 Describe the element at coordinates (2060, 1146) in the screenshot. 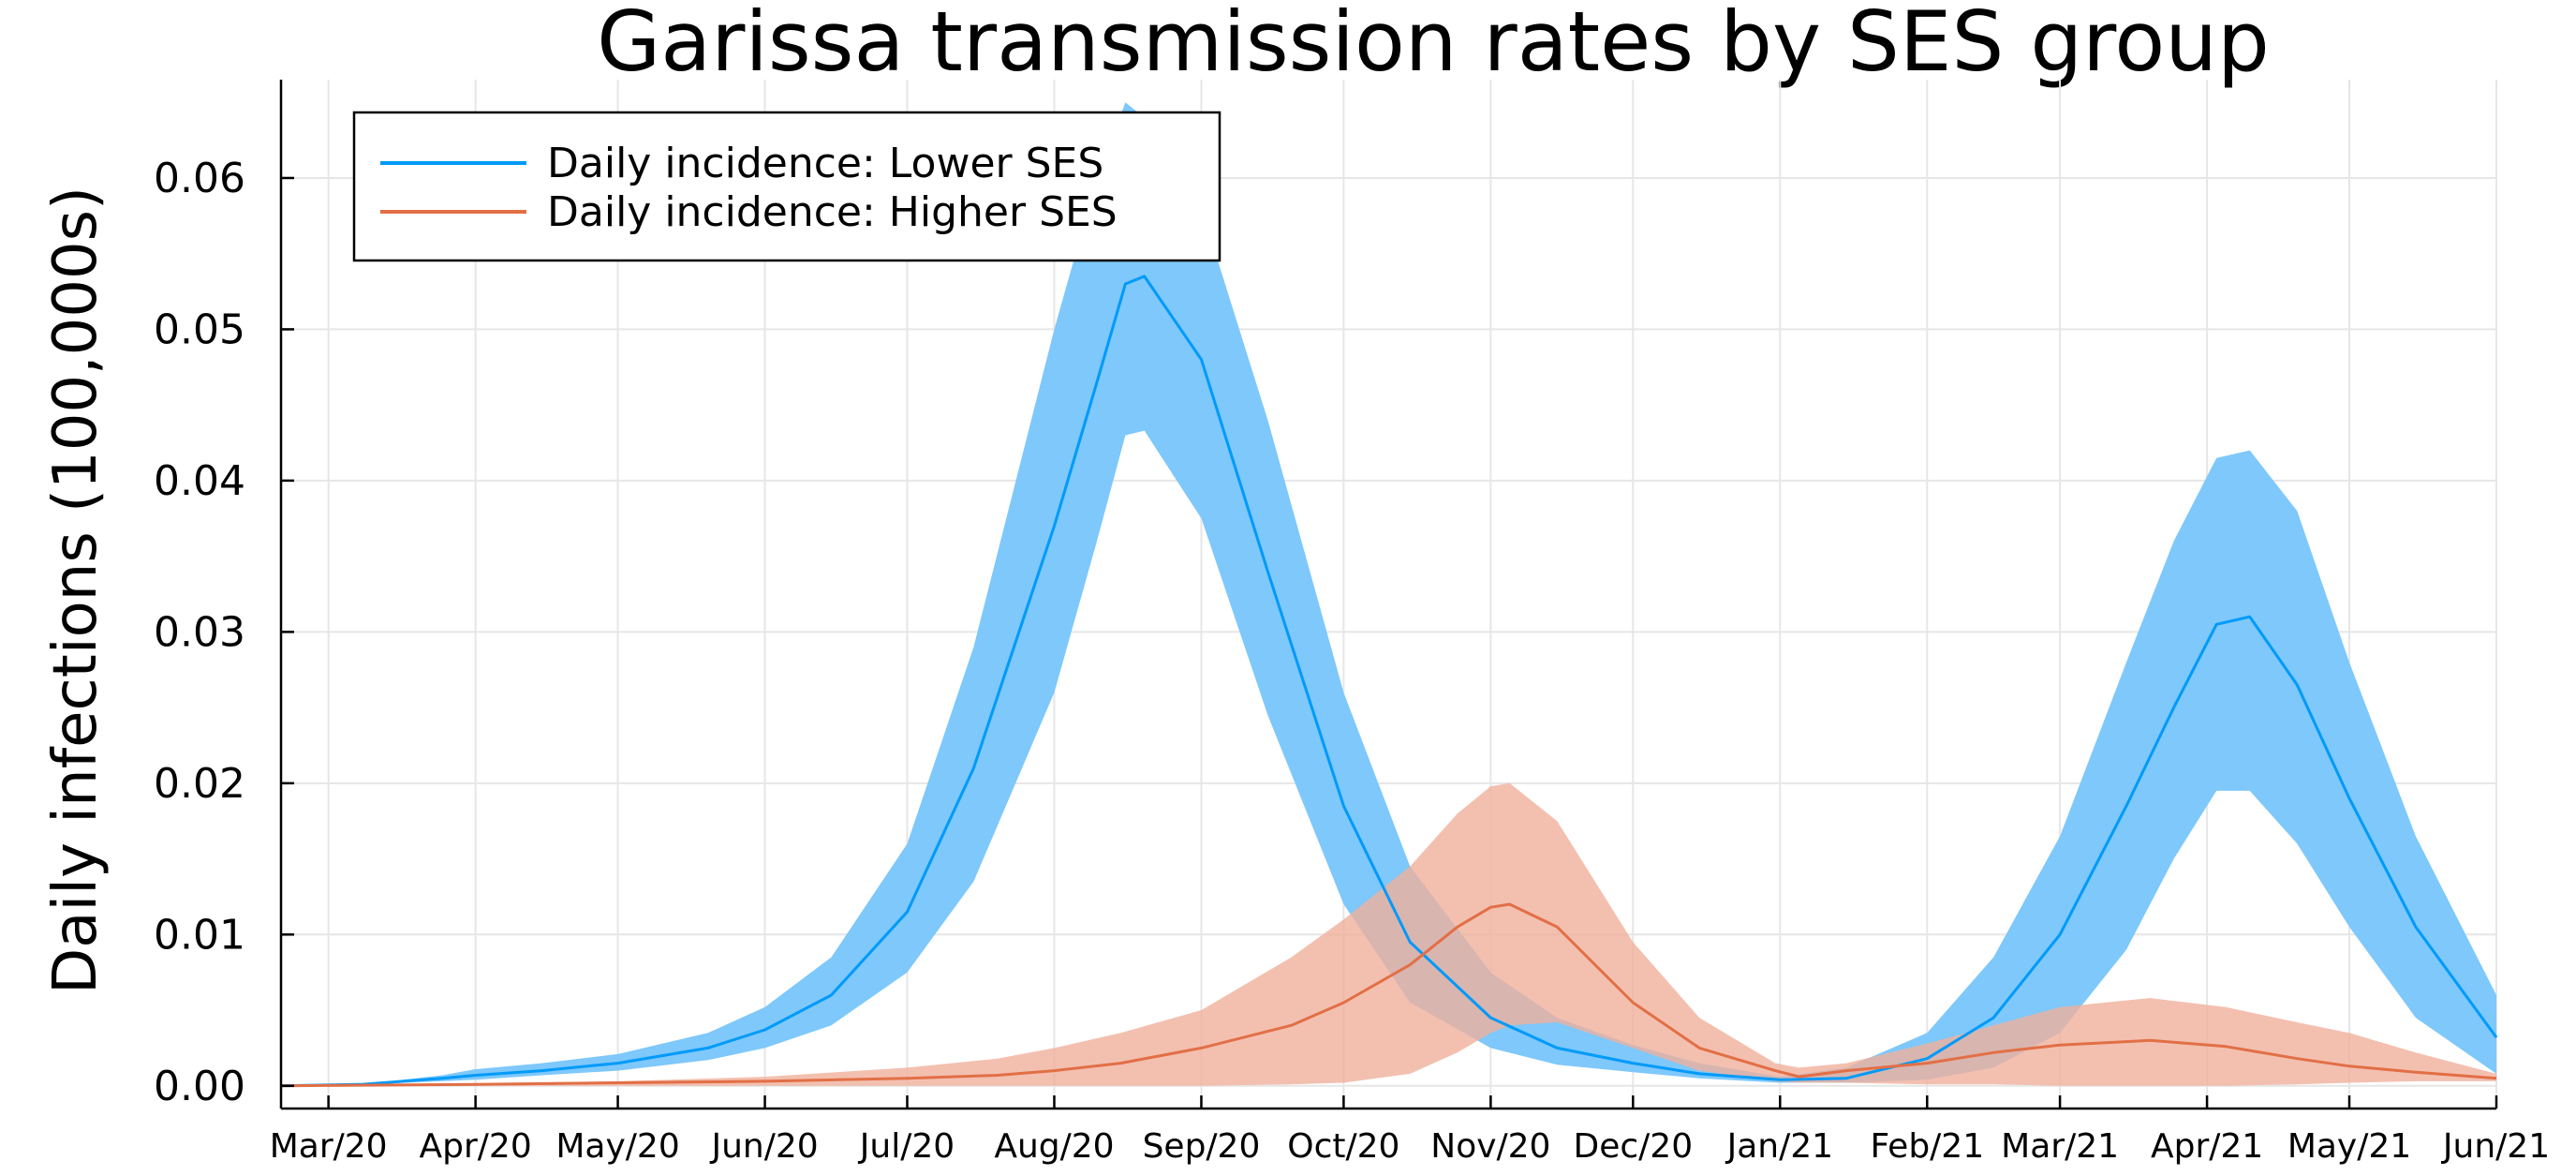

I see `x-tick-label: Mar/21` at that location.